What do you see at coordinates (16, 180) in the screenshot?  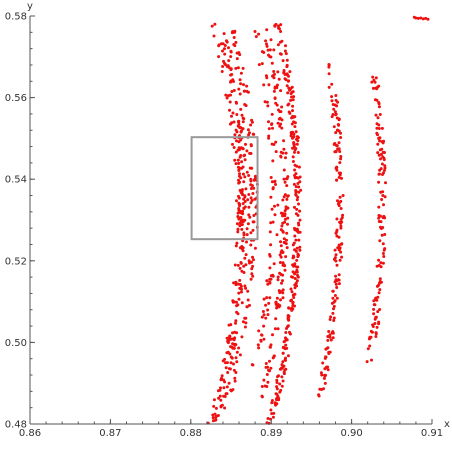 I see `y-tick-label: 0.54` at bounding box center [16, 180].